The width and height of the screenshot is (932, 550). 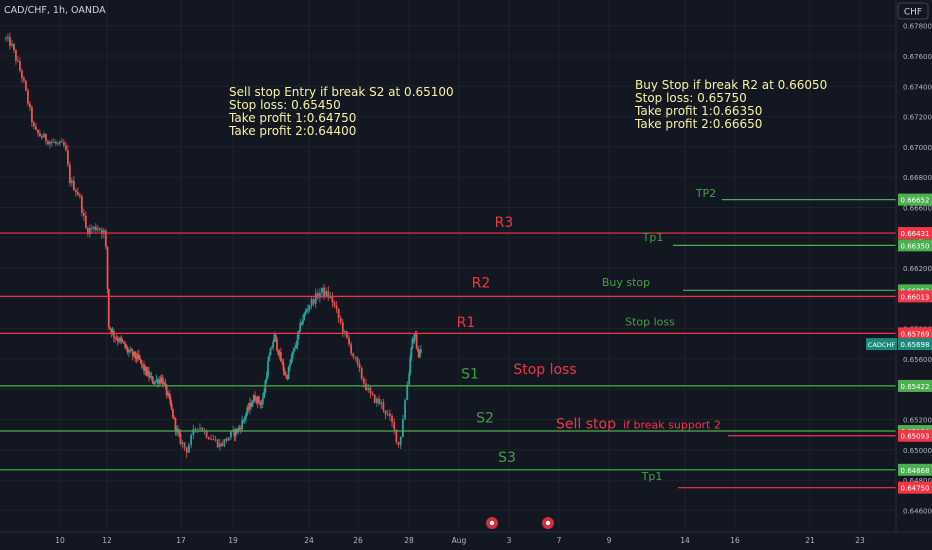 What do you see at coordinates (626, 282) in the screenshot?
I see `level-annotation: Buy stop` at bounding box center [626, 282].